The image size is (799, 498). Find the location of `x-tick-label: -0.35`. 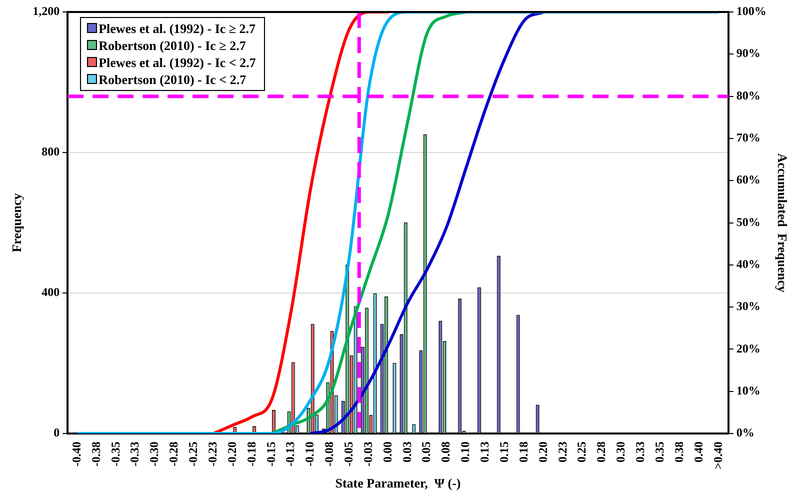

x-tick-label: -0.35 is located at coordinates (115, 454).